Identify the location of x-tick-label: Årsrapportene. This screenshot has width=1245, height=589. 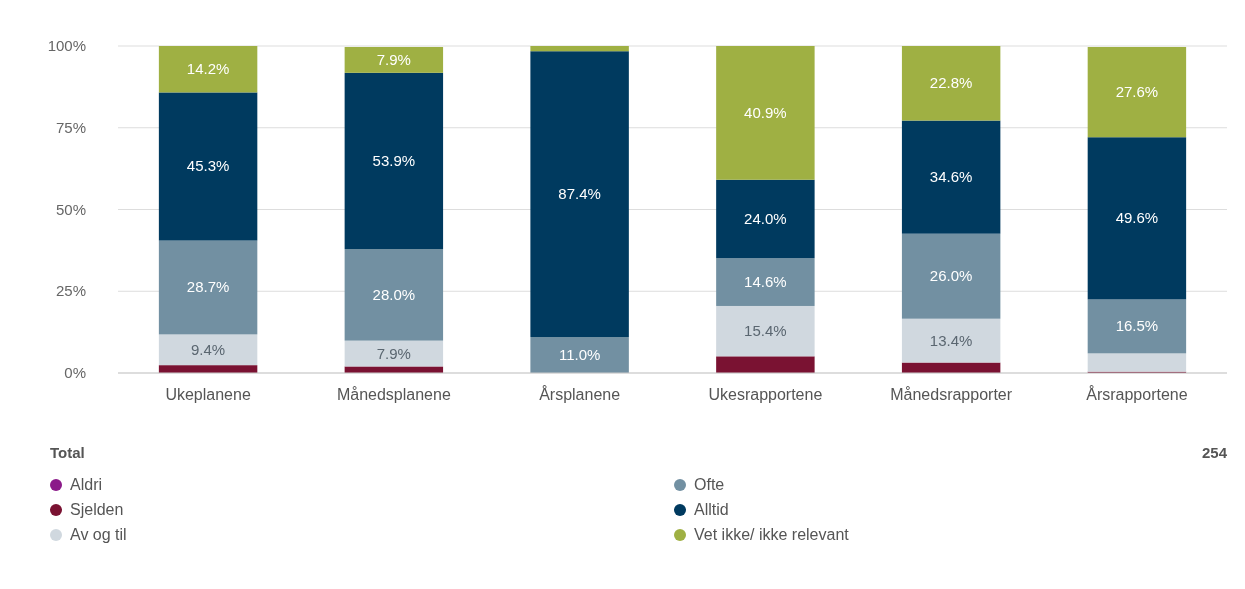
(1137, 394).